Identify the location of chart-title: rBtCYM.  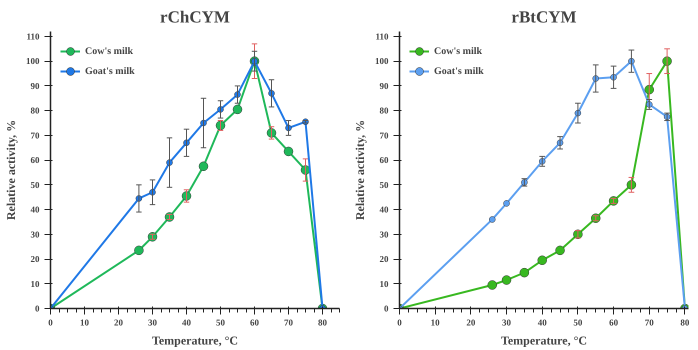
(544, 17).